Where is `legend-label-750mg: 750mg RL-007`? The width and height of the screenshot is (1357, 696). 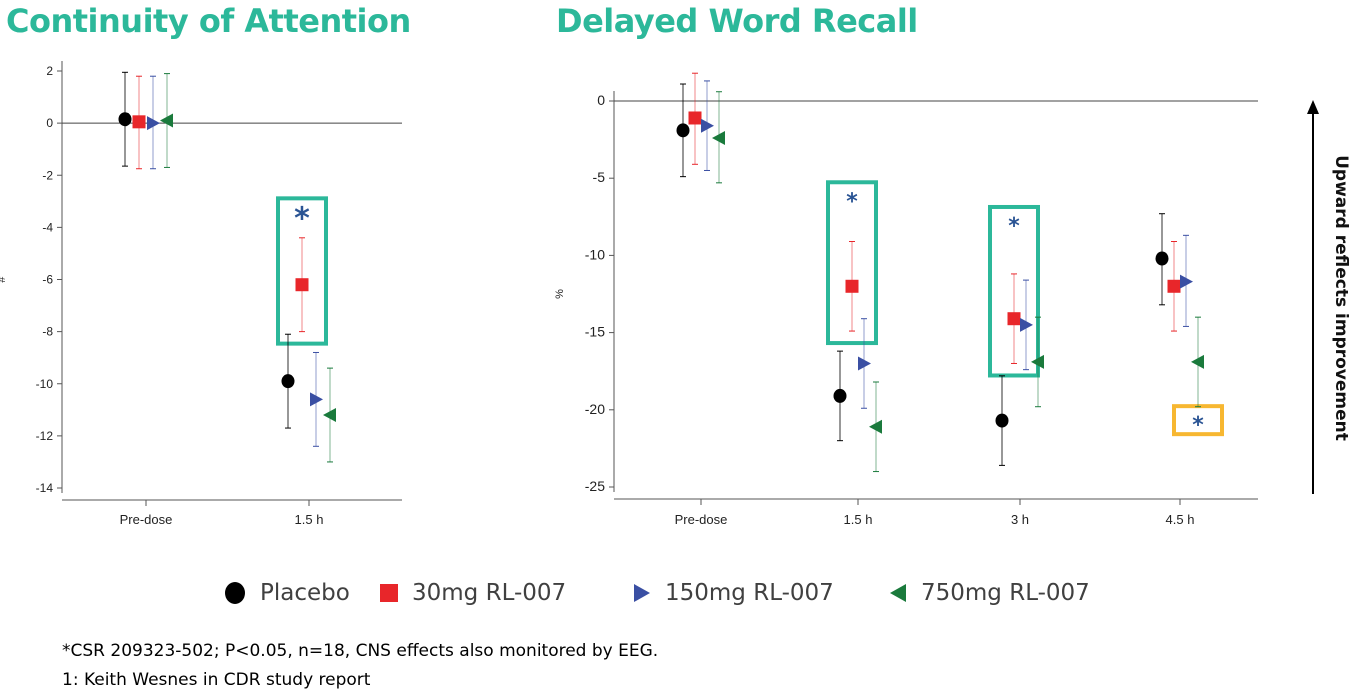
legend-label-750mg: 750mg RL-007 is located at coordinates (1005, 593).